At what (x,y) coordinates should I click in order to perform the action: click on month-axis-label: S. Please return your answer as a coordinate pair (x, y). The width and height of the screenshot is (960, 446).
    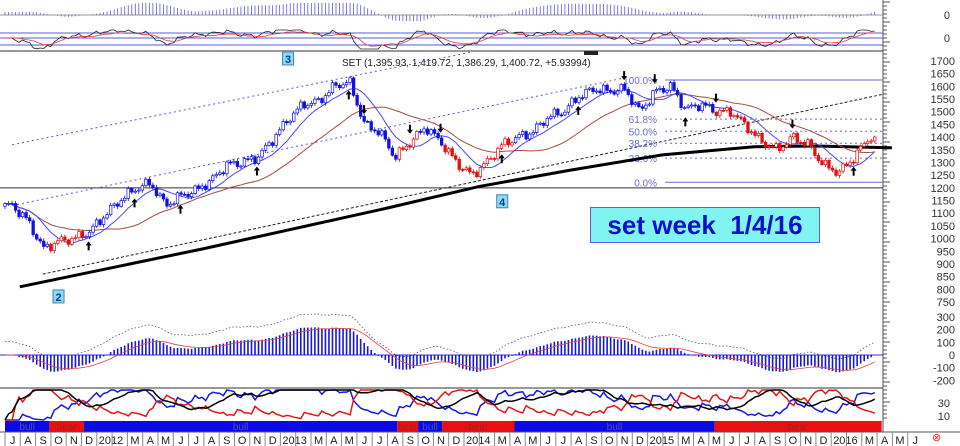
    Looking at the image, I should click on (226, 440).